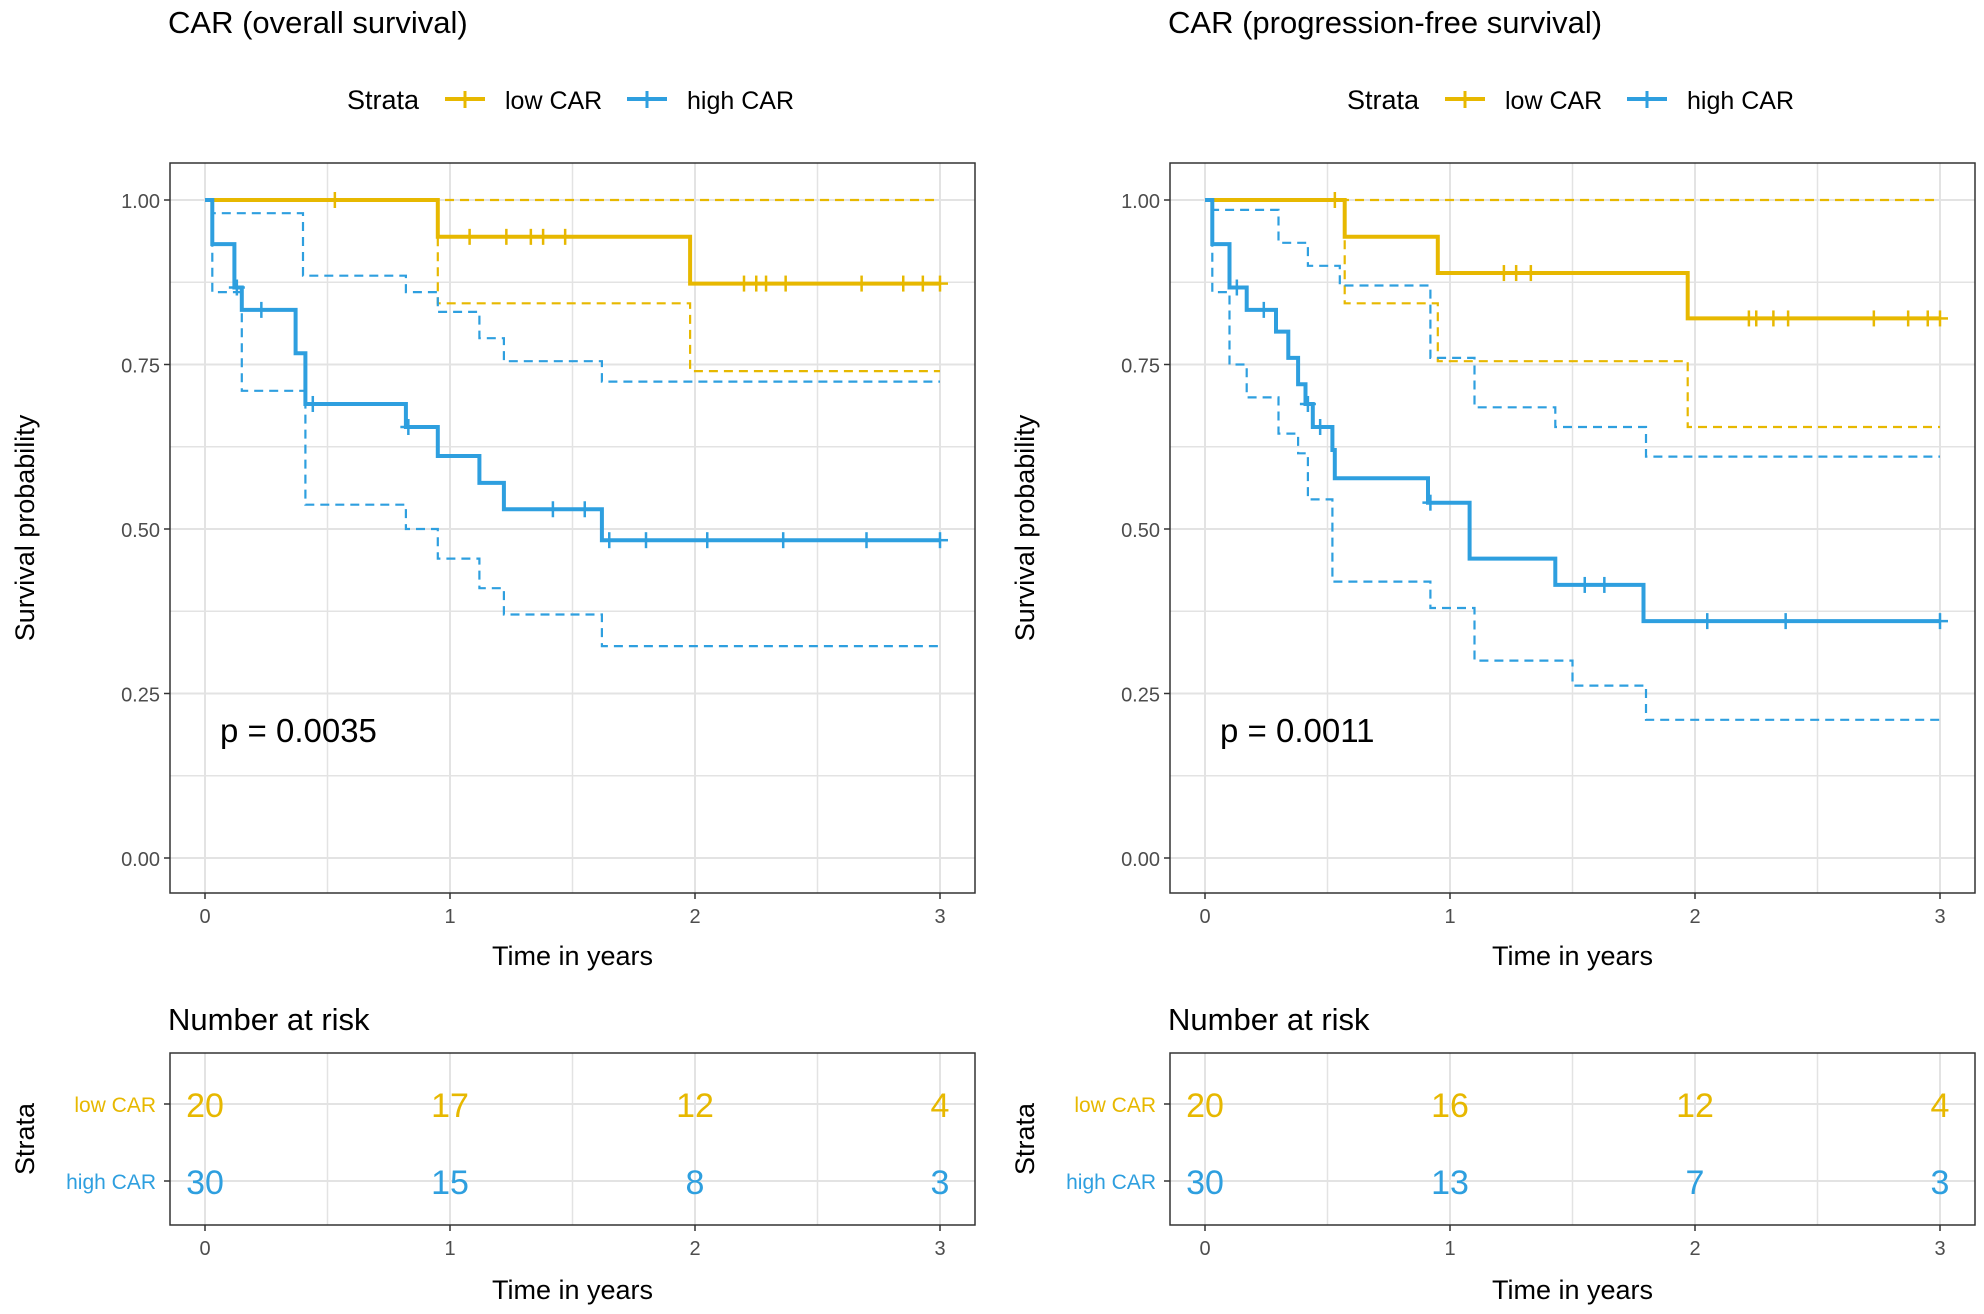 This screenshot has width=1984, height=1314. I want to click on risk-x-tick-label: 2, so click(1694, 1249).